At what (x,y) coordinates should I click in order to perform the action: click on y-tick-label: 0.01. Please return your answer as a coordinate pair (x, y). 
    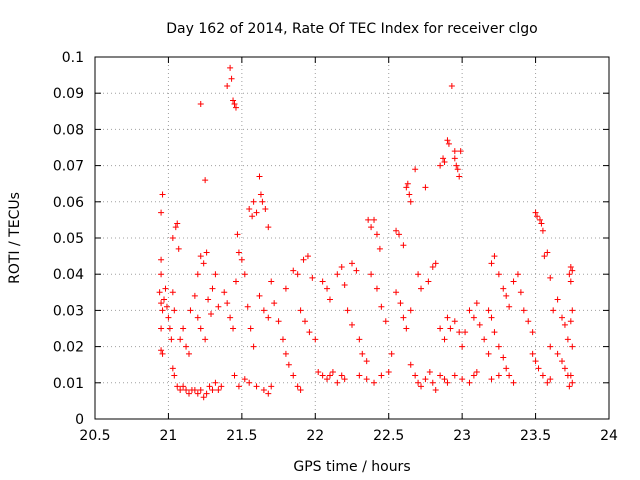
    Looking at the image, I should click on (68, 384).